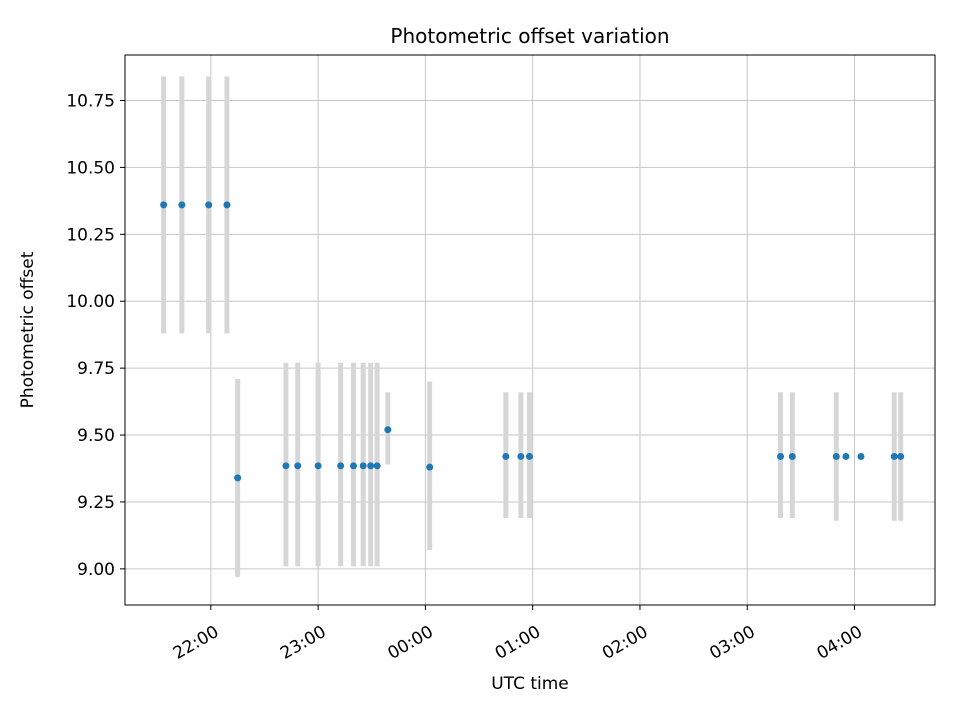 The height and width of the screenshot is (720, 960). I want to click on x-tick-label: 00:00, so click(410, 643).